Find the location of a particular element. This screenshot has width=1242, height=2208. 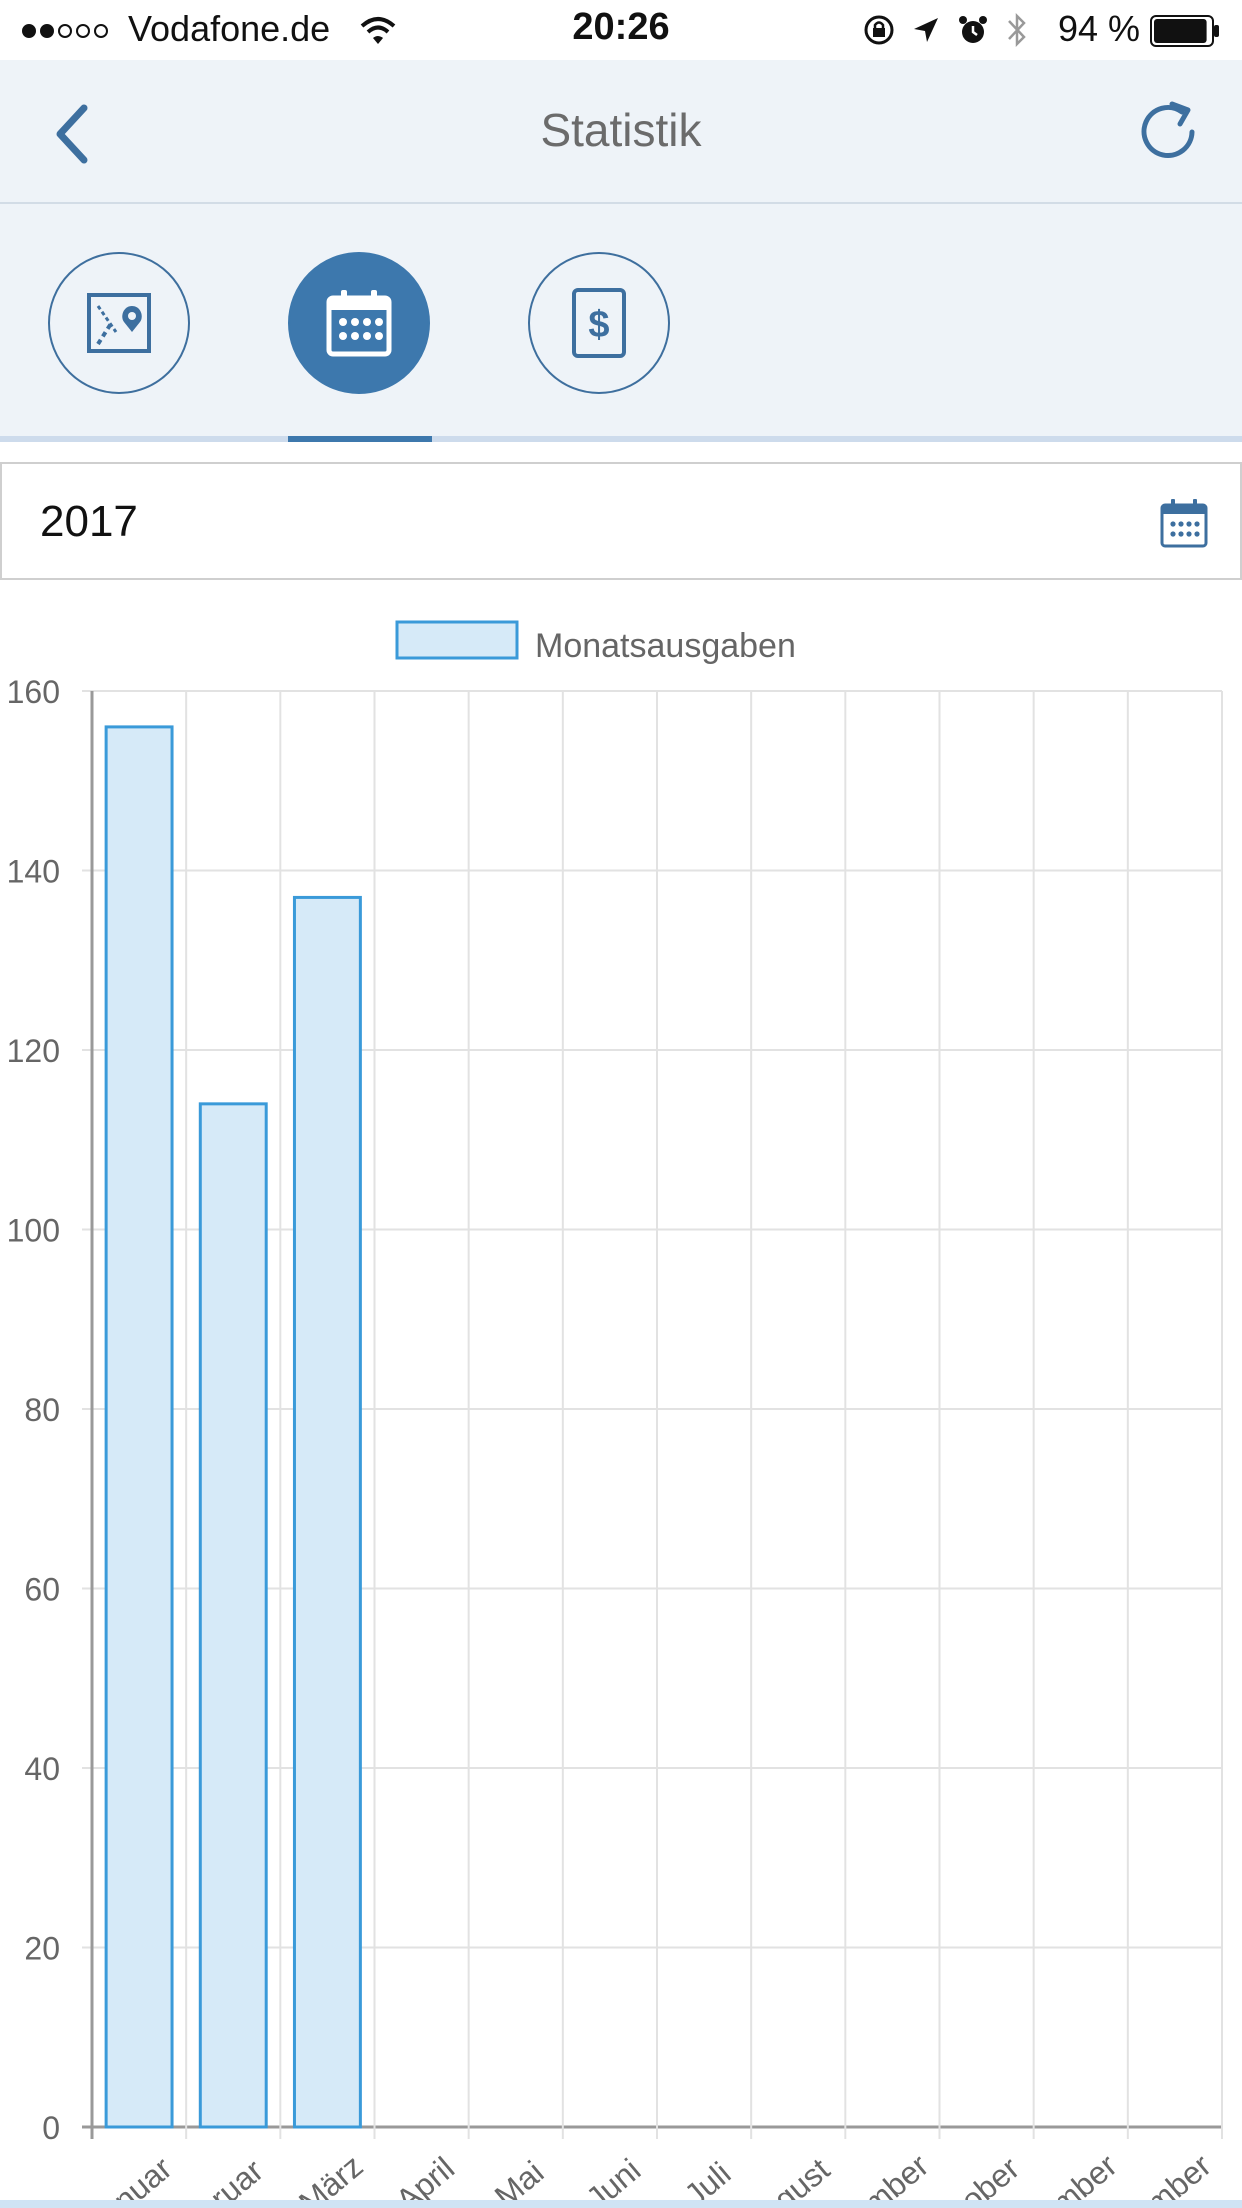

dollar-document-icon: $ is located at coordinates (599, 323).